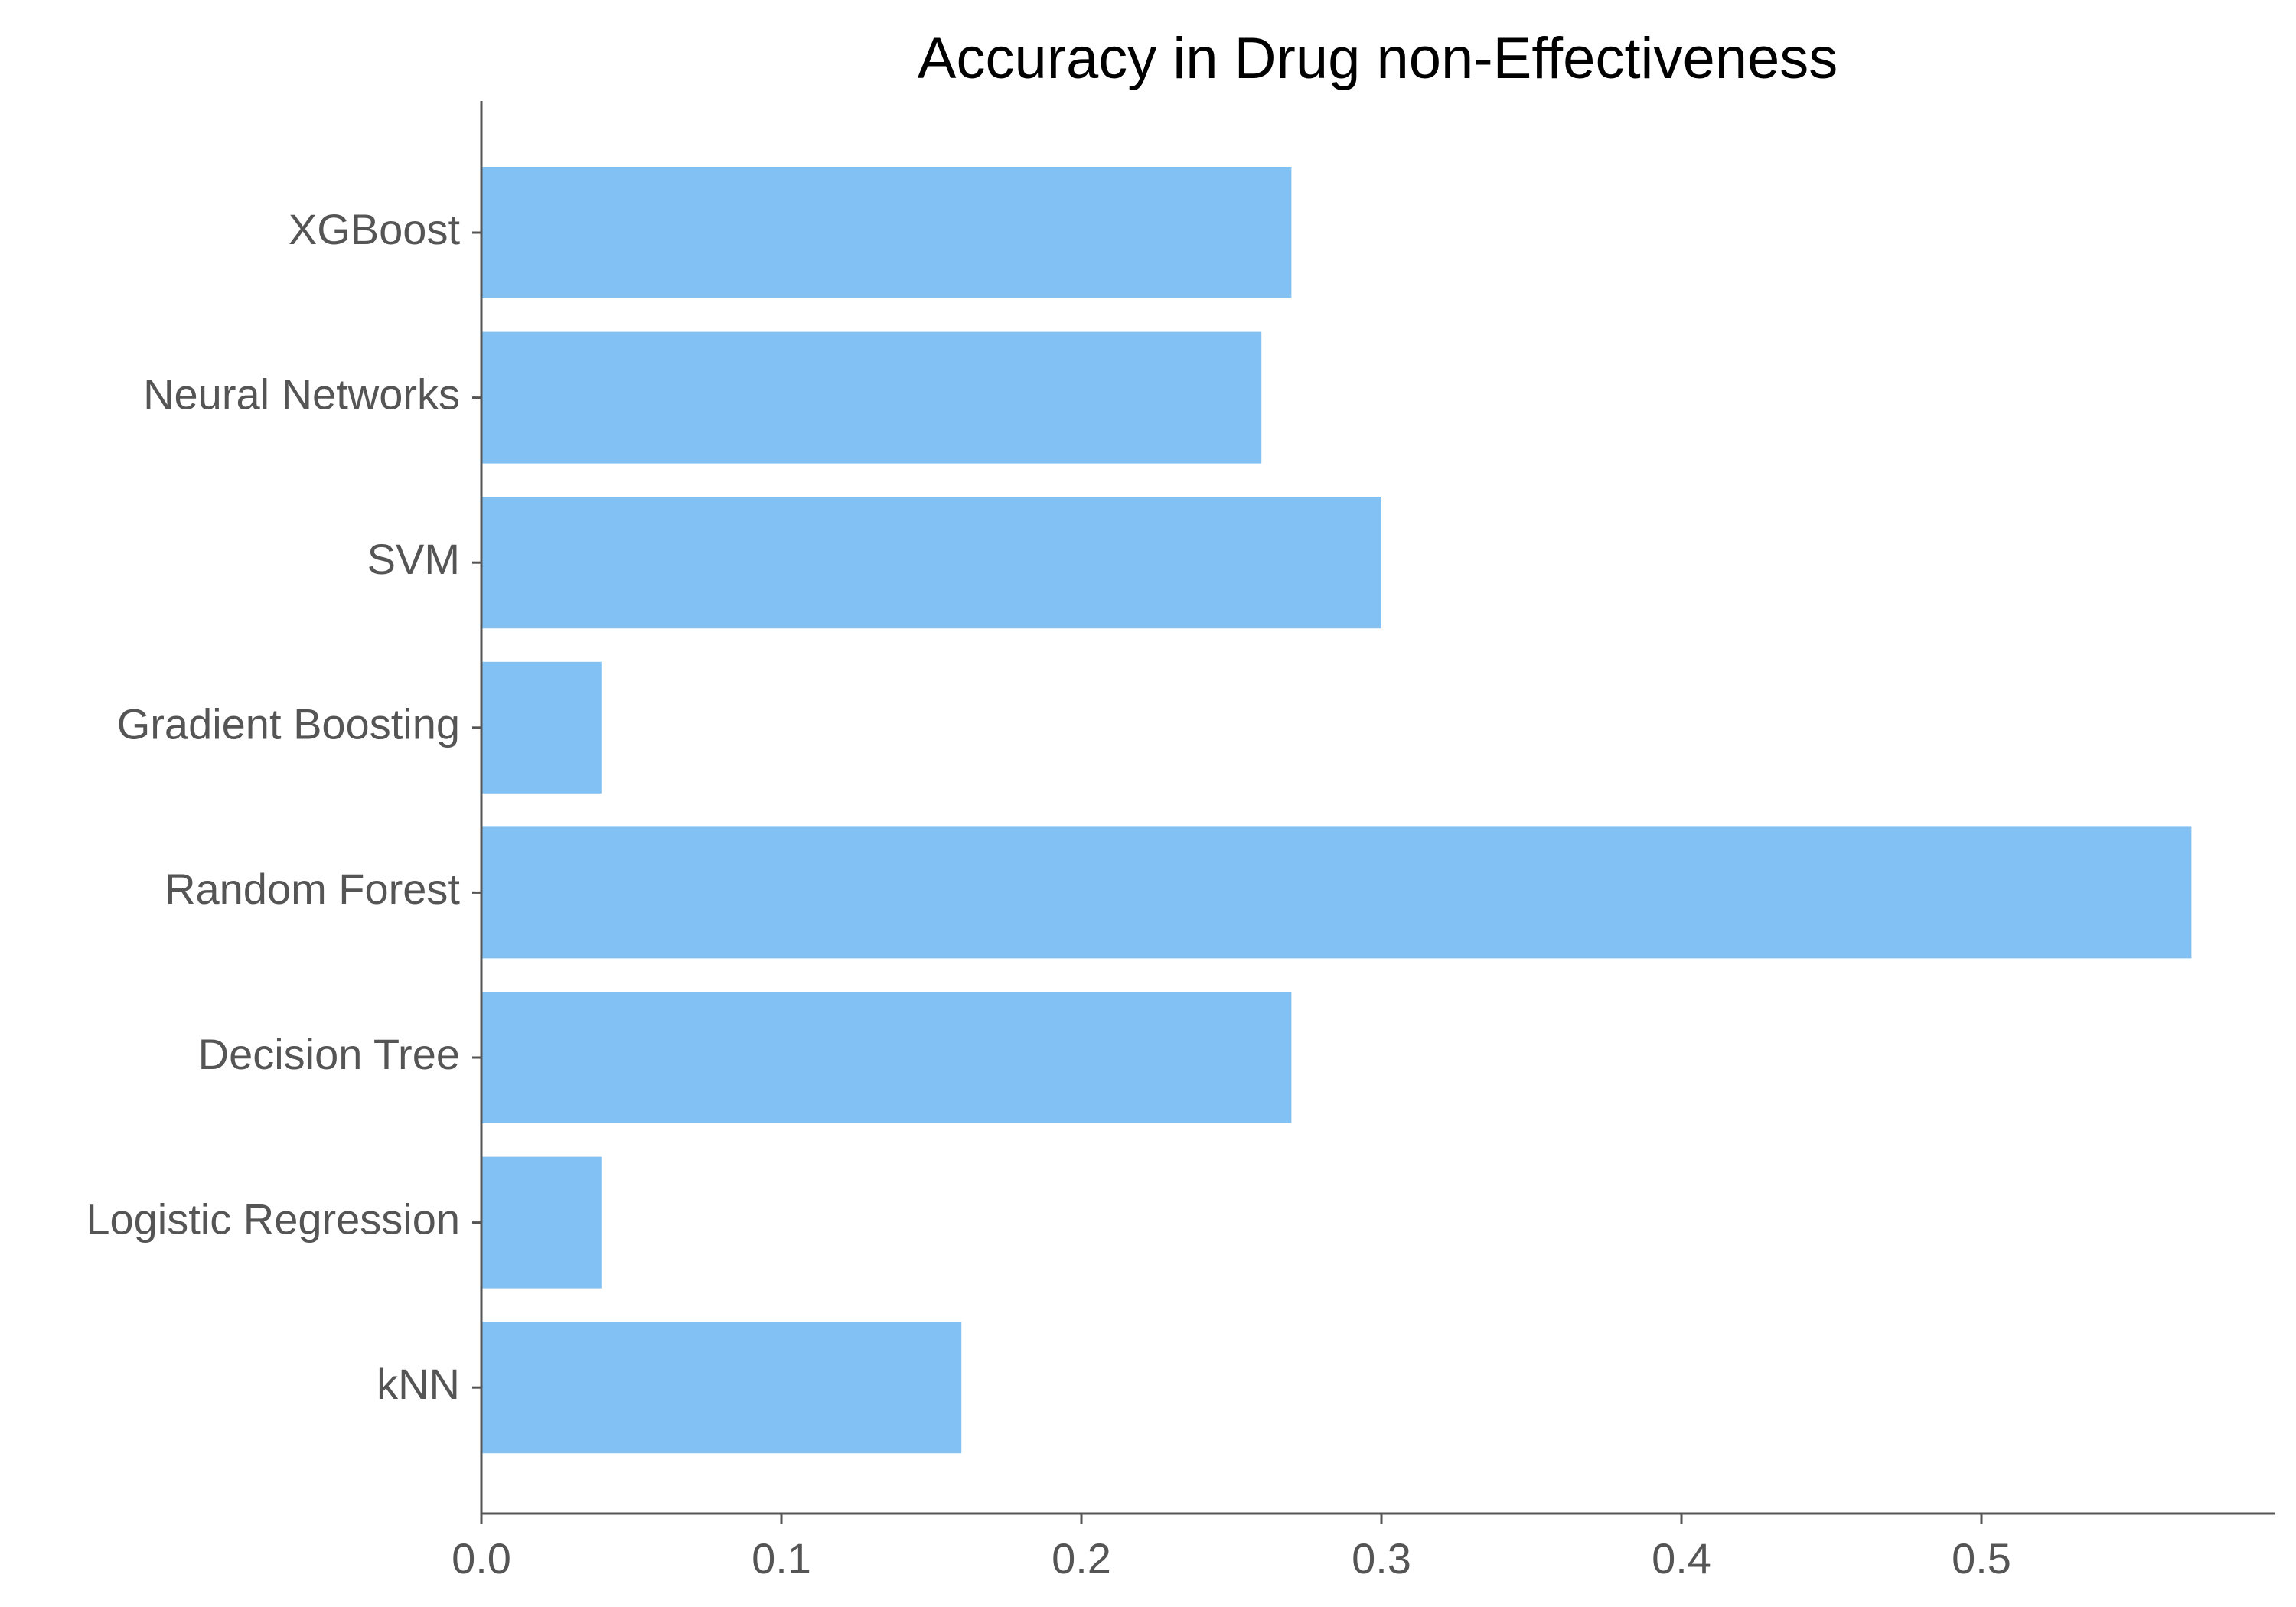  I want to click on bar-knn, so click(721, 1388).